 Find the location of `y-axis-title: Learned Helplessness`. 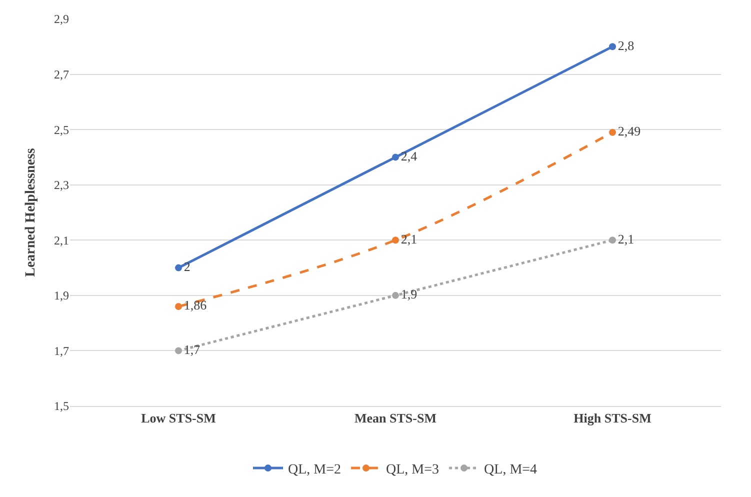

y-axis-title: Learned Helplessness is located at coordinates (31, 212).